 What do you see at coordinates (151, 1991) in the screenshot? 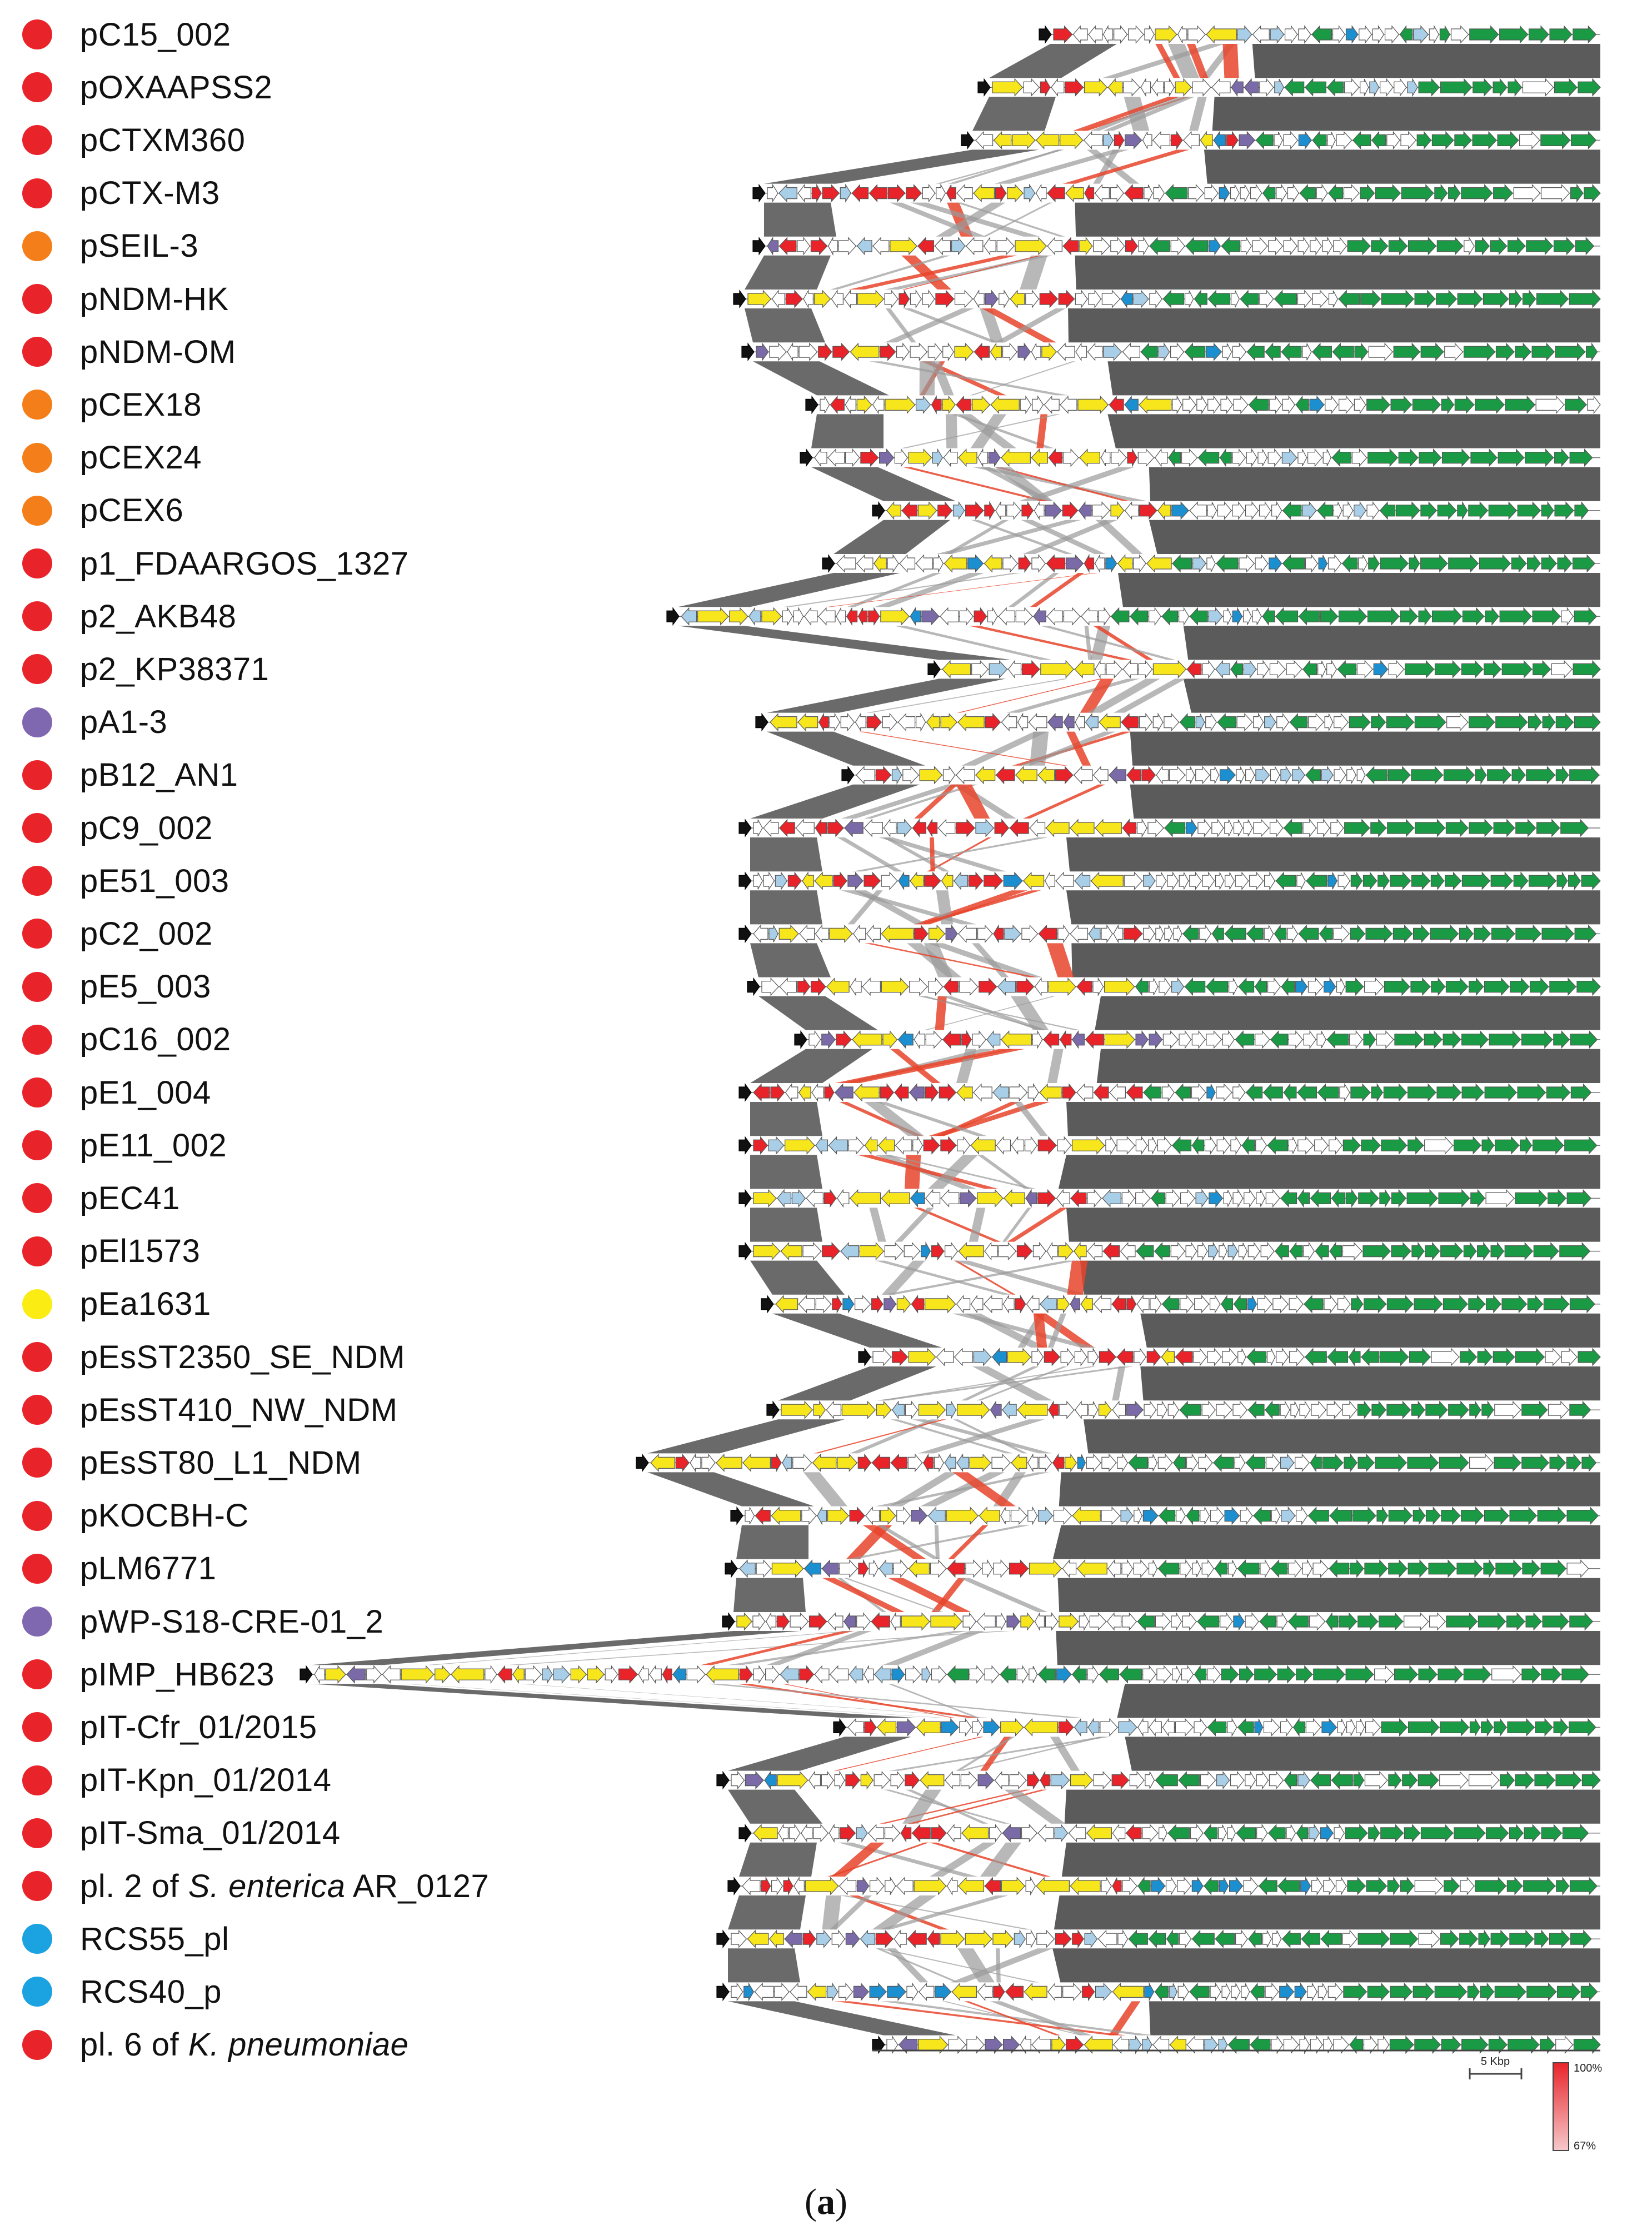
I see `plasmid-name: RCS40_p` at bounding box center [151, 1991].